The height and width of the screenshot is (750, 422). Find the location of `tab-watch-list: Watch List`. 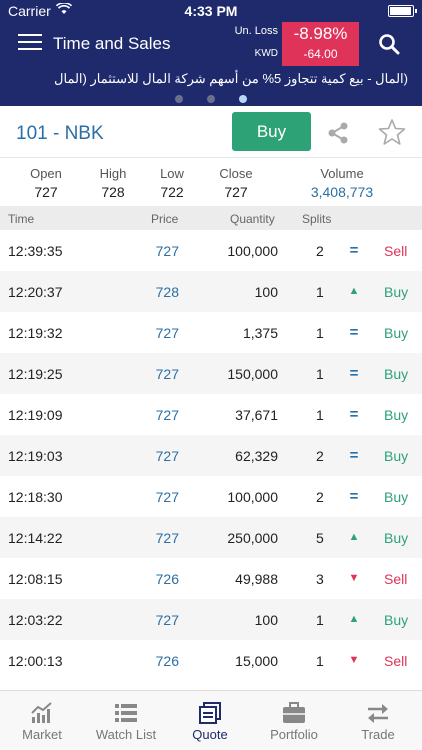

tab-watch-list: Watch List is located at coordinates (126, 720).